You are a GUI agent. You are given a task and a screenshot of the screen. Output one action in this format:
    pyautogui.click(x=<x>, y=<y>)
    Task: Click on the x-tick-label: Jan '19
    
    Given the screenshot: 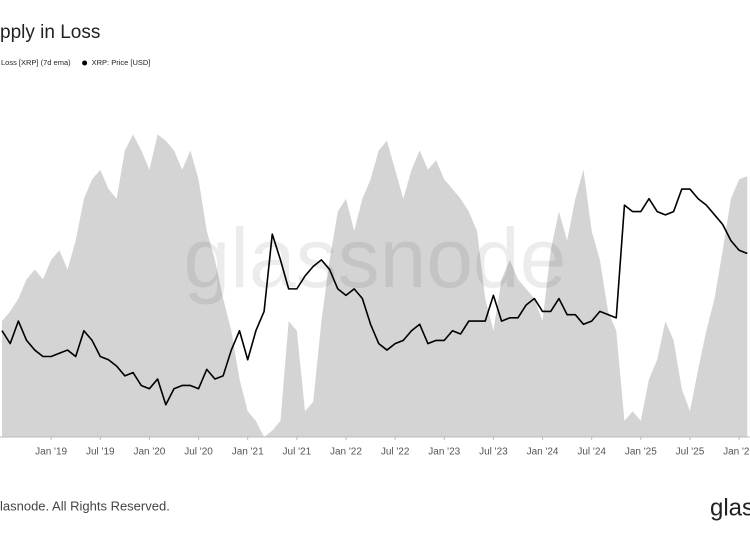 What is the action you would take?
    pyautogui.click(x=51, y=452)
    